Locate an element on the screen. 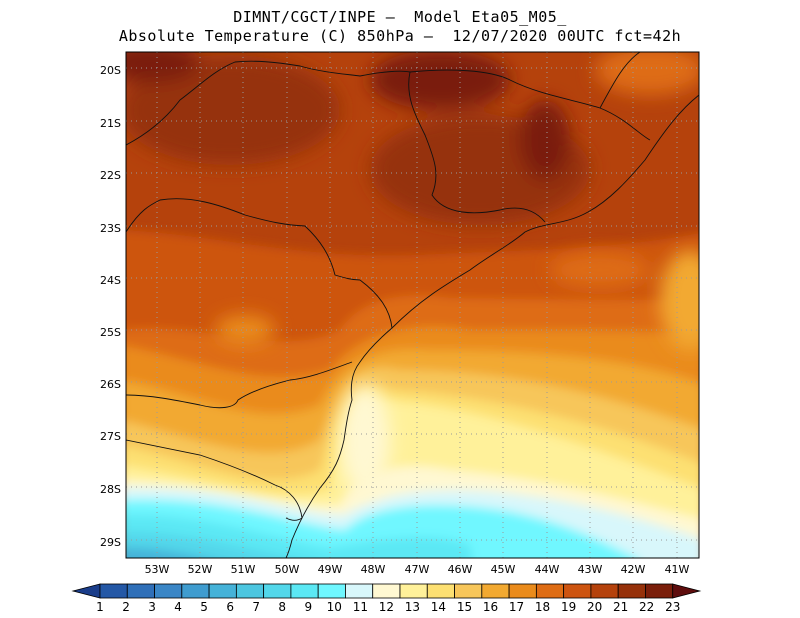 This screenshot has width=800, height=618. lon-label: 48W is located at coordinates (373, 569).